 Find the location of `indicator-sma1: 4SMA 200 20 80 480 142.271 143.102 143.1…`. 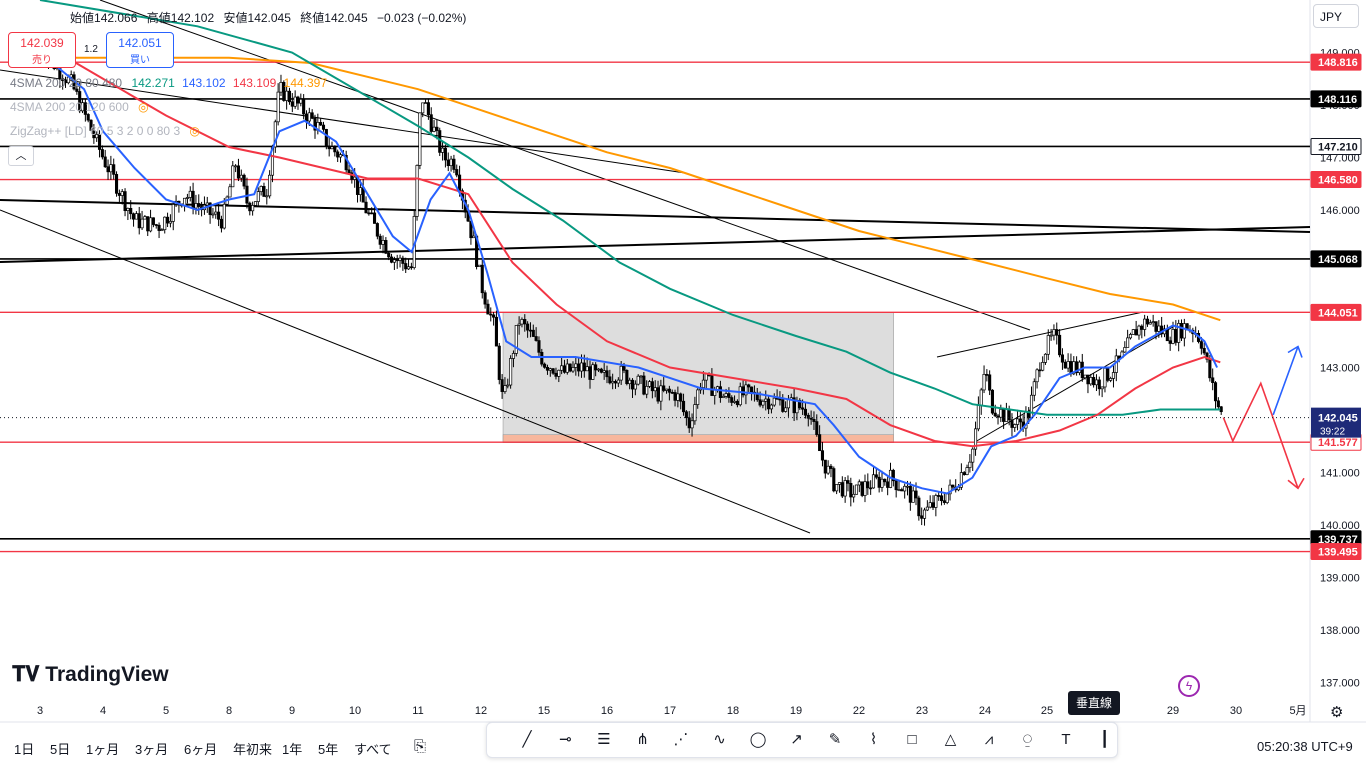

indicator-sma1: 4SMA 200 20 80 480 142.271 143.102 143.1… is located at coordinates (168, 83).